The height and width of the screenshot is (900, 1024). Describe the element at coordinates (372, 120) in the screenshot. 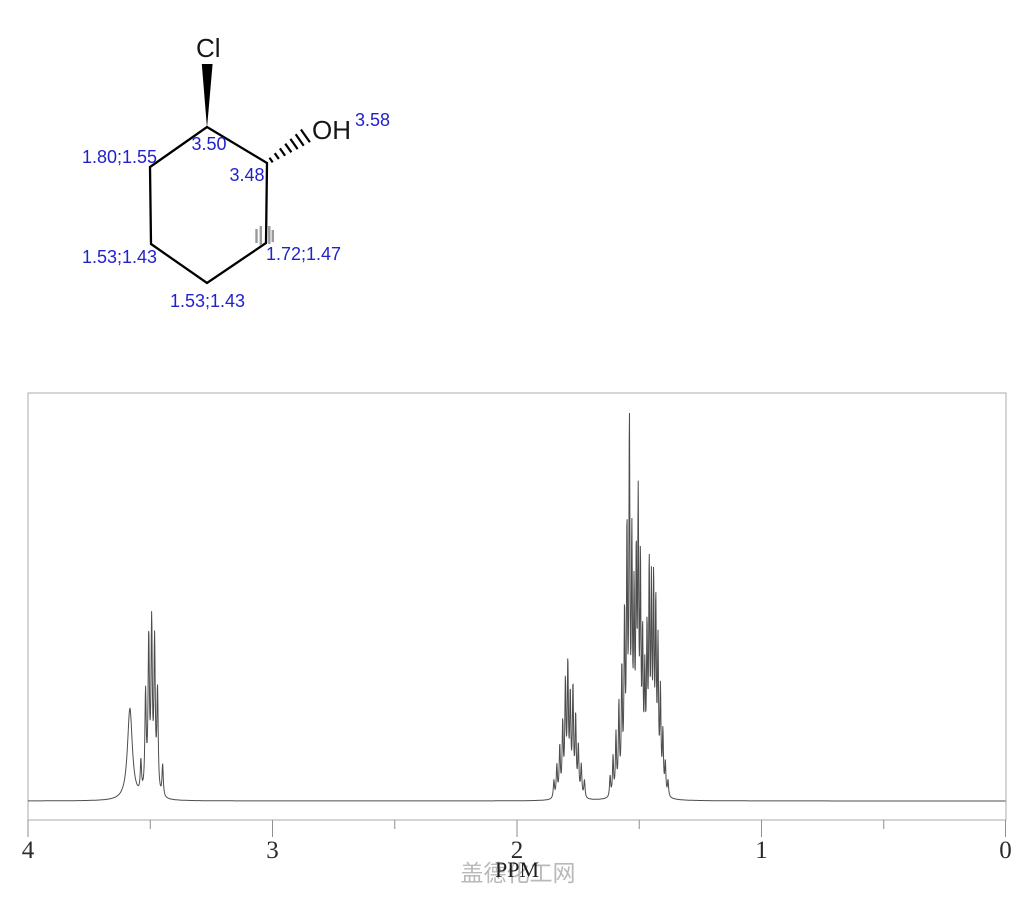

I see `shift-label-oh: 3.58` at that location.